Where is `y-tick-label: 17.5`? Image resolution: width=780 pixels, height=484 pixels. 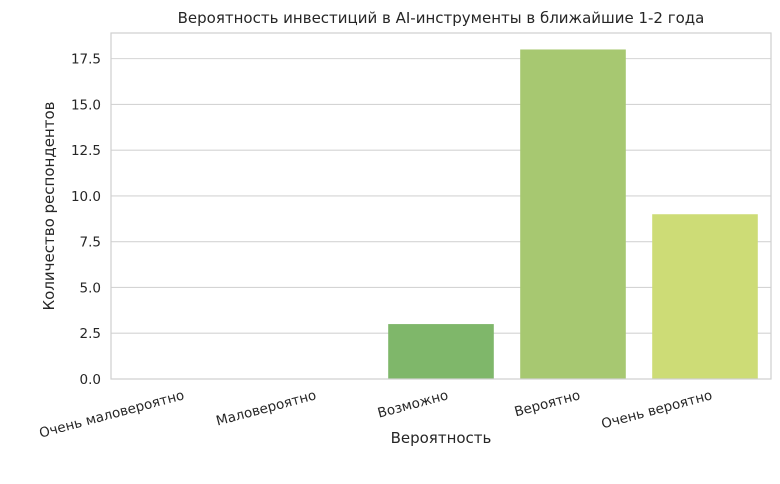
y-tick-label: 17.5 is located at coordinates (86, 60).